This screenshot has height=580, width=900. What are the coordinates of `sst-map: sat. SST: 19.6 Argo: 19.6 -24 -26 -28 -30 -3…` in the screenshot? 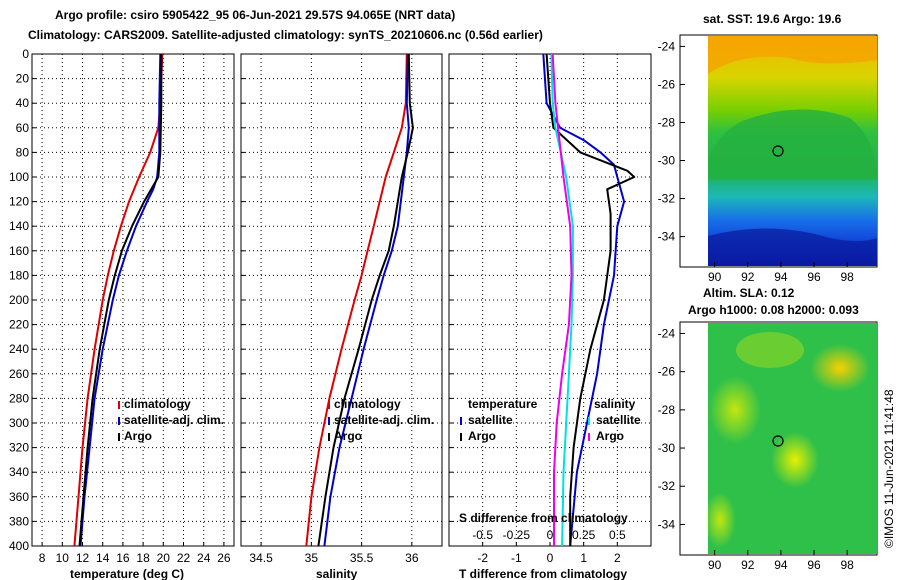 It's located at (768, 148).